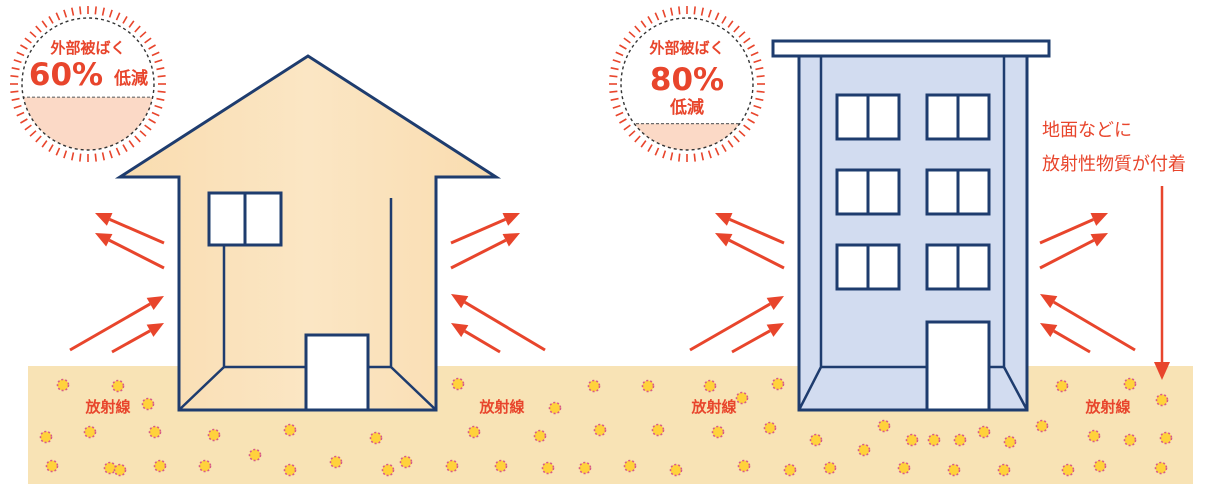  What do you see at coordinates (88, 84) in the screenshot?
I see `badge-sunburst` at bounding box center [88, 84].